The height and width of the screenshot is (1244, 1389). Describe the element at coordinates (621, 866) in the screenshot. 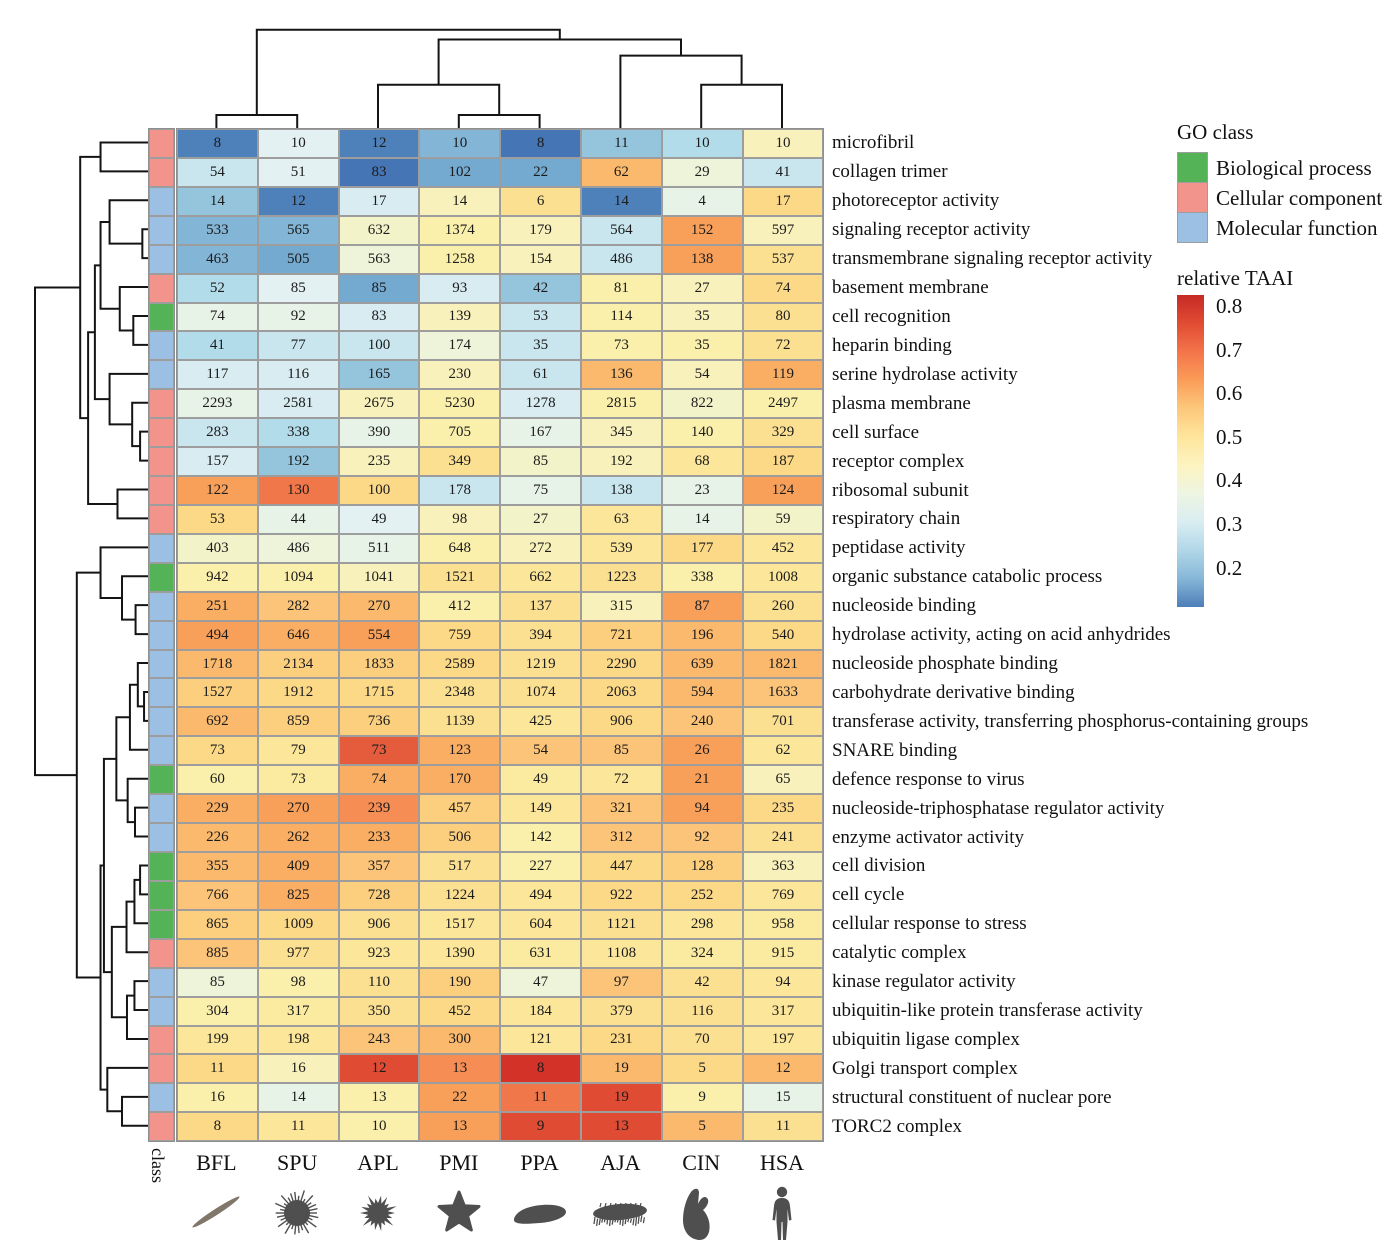

I see `heatmap-cell: 447` at that location.